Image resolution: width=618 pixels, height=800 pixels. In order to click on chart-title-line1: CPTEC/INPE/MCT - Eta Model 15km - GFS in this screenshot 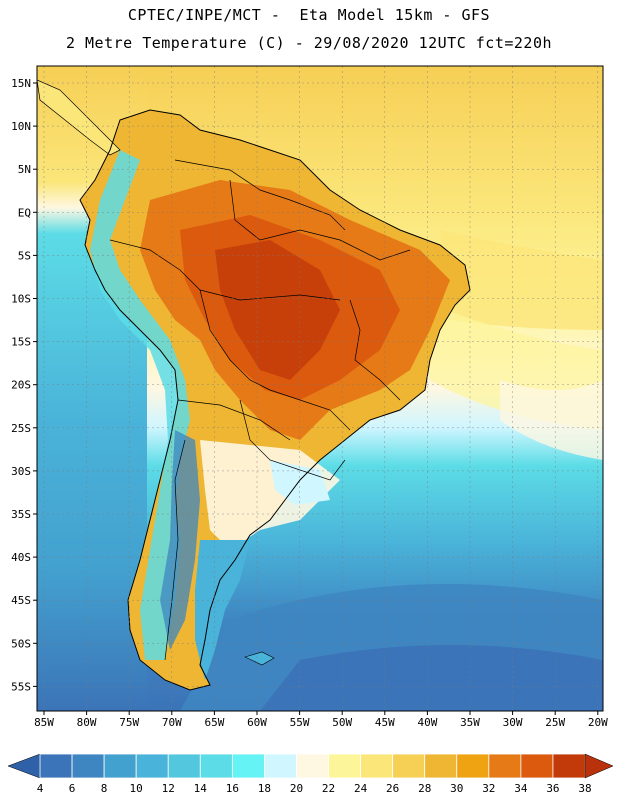, I will do `click(309, 15)`.